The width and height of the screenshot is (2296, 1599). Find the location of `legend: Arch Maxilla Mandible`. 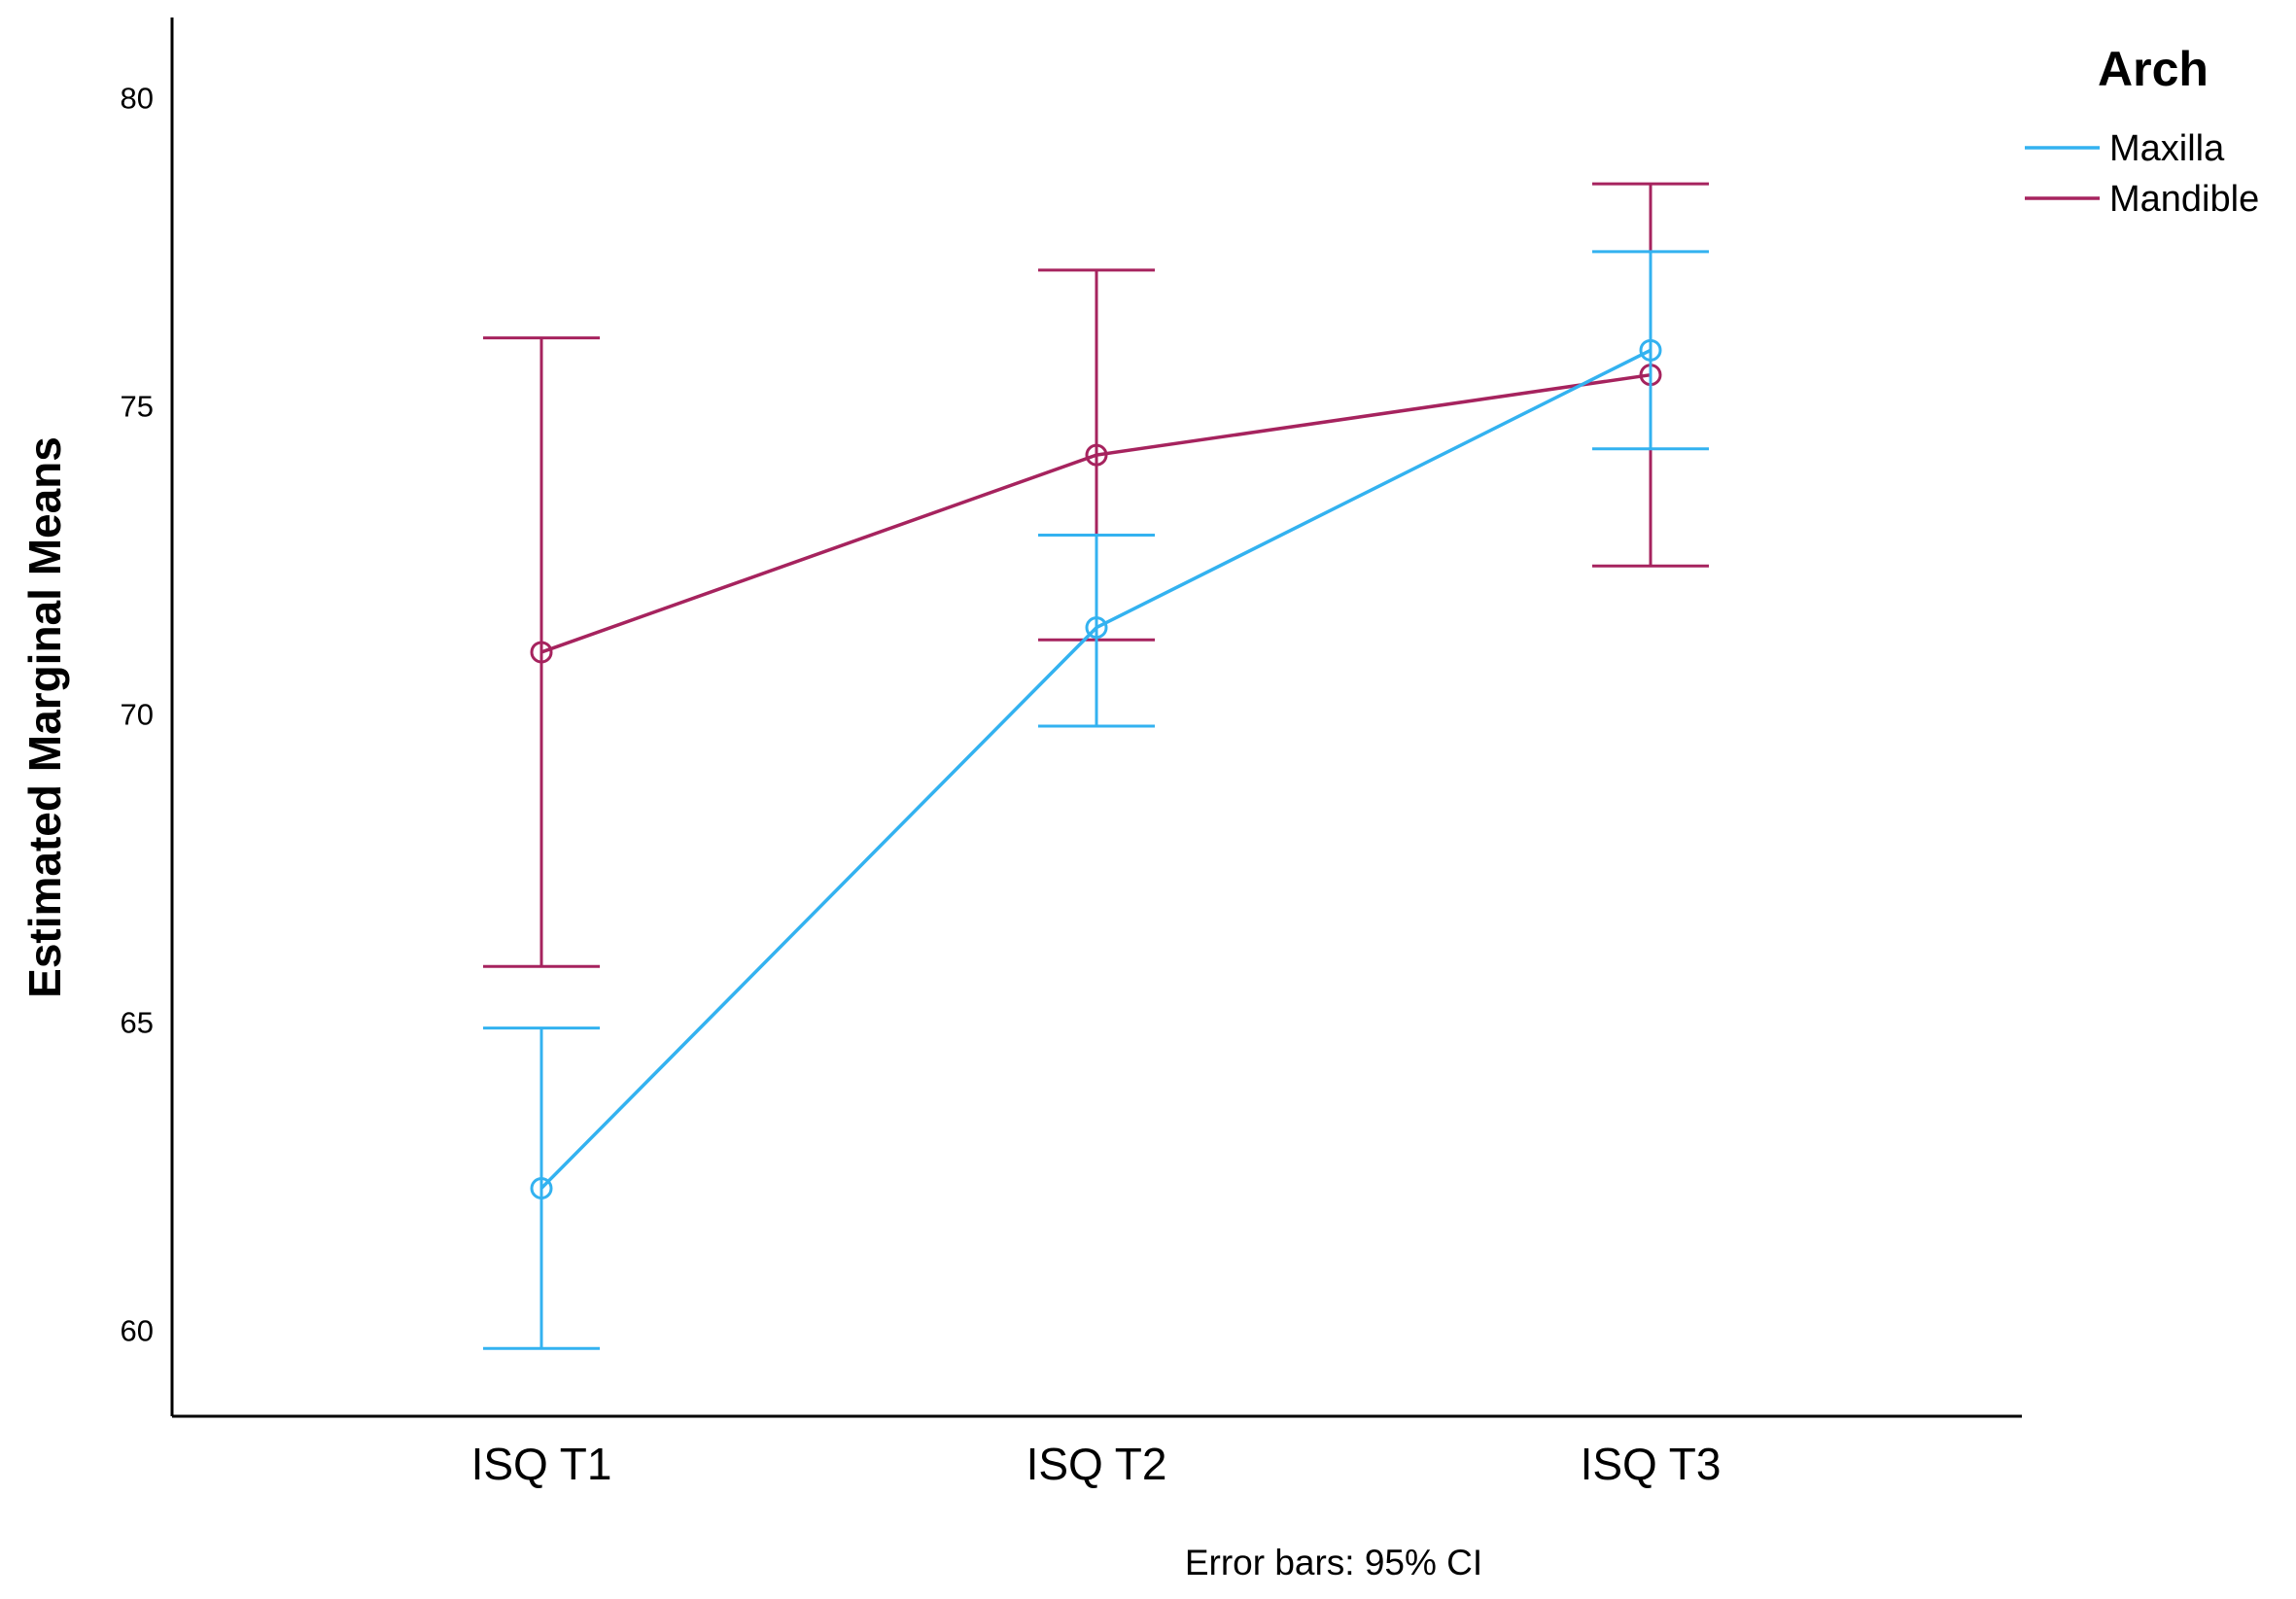

legend: Arch Maxilla Mandible is located at coordinates (2142, 131).